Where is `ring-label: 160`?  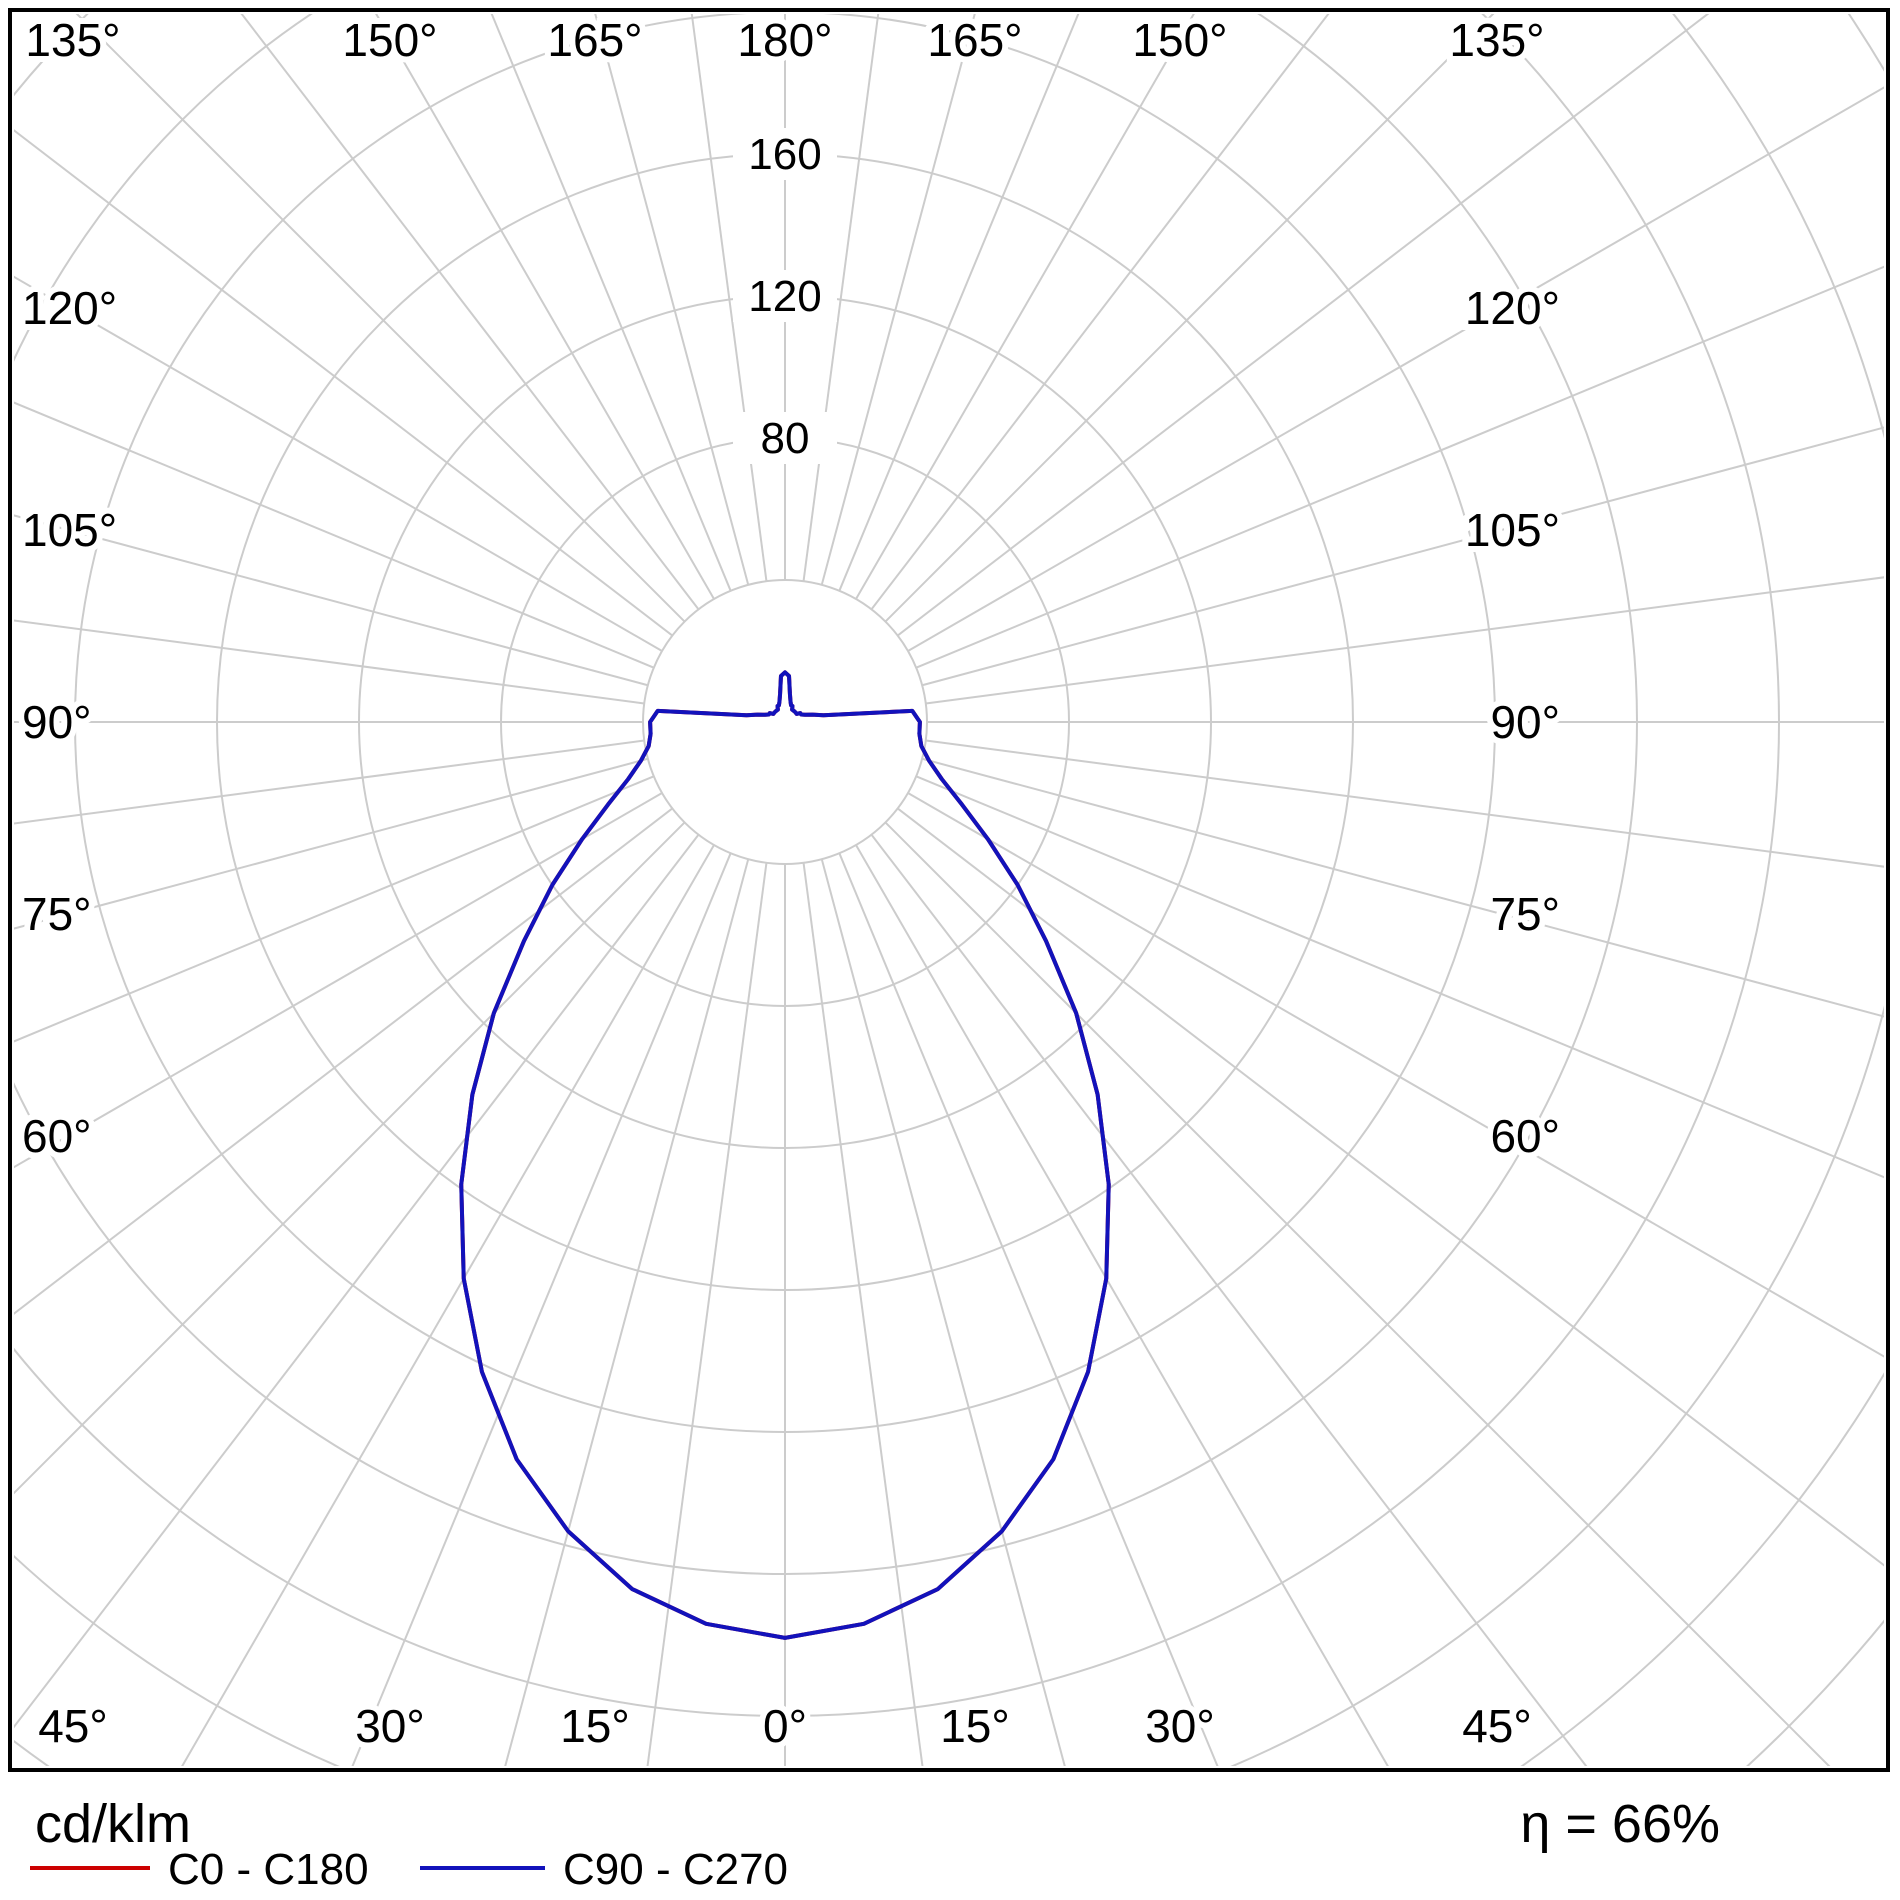 ring-label: 160 is located at coordinates (784, 154).